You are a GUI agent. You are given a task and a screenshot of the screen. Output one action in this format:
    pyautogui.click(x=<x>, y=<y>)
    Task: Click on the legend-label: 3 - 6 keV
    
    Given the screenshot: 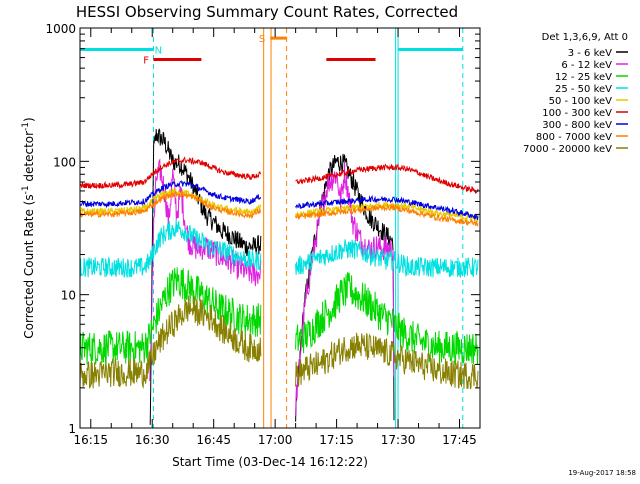 What is the action you would take?
    pyautogui.click(x=590, y=53)
    